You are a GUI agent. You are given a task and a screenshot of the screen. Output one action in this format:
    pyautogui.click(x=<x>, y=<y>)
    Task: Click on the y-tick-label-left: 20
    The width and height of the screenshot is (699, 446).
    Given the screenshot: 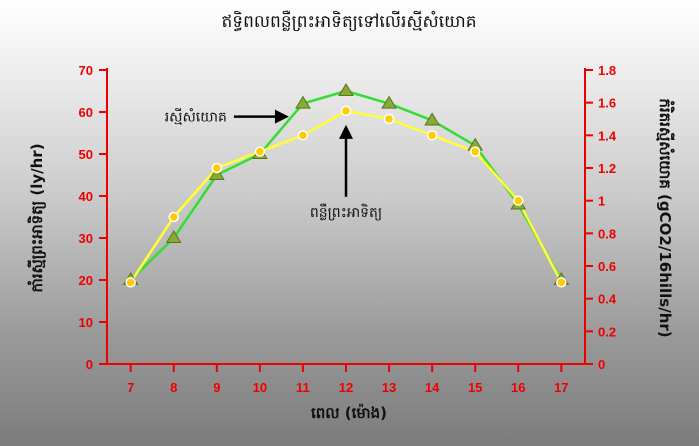 What is the action you would take?
    pyautogui.click(x=86, y=280)
    